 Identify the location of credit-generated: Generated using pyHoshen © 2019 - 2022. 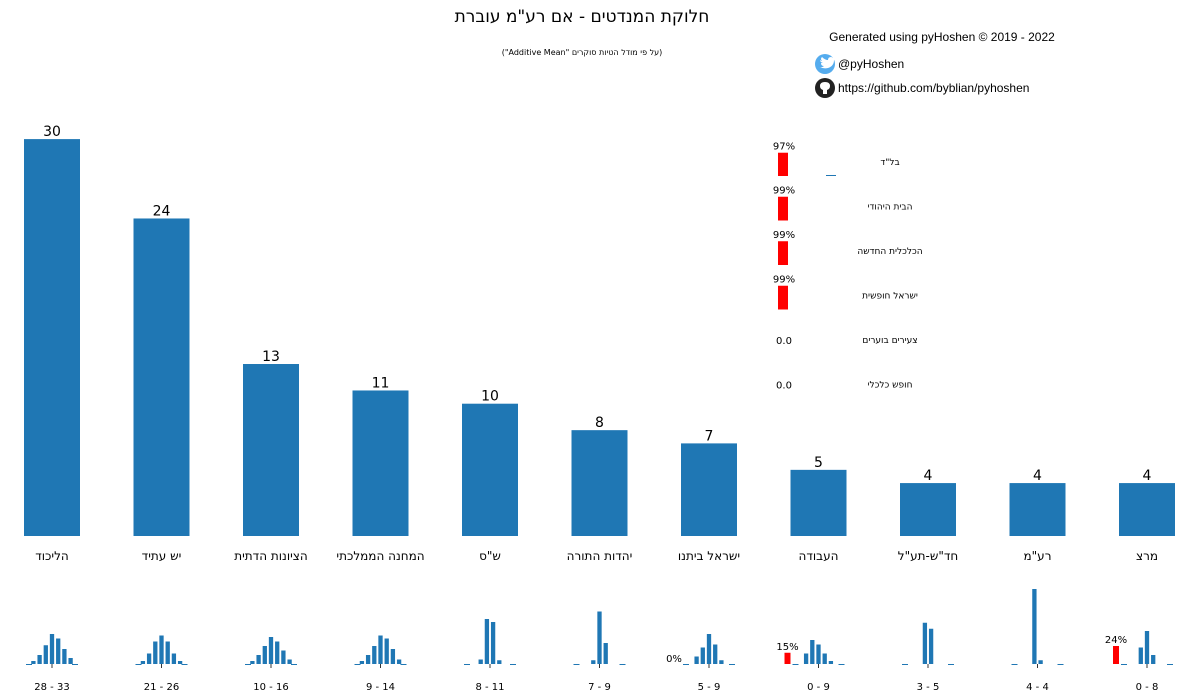
(942, 37).